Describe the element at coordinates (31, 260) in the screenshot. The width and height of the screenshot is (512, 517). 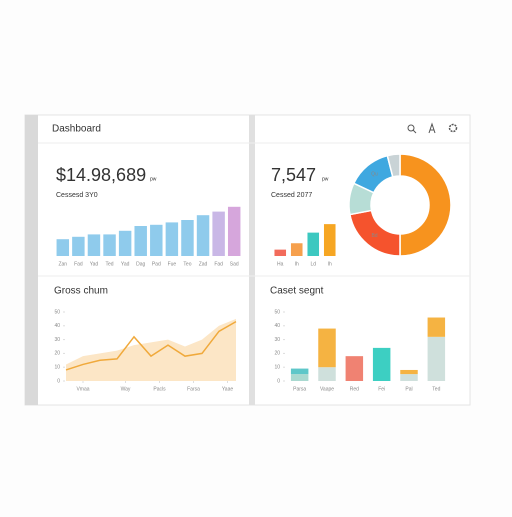
I see `sidebar` at that location.